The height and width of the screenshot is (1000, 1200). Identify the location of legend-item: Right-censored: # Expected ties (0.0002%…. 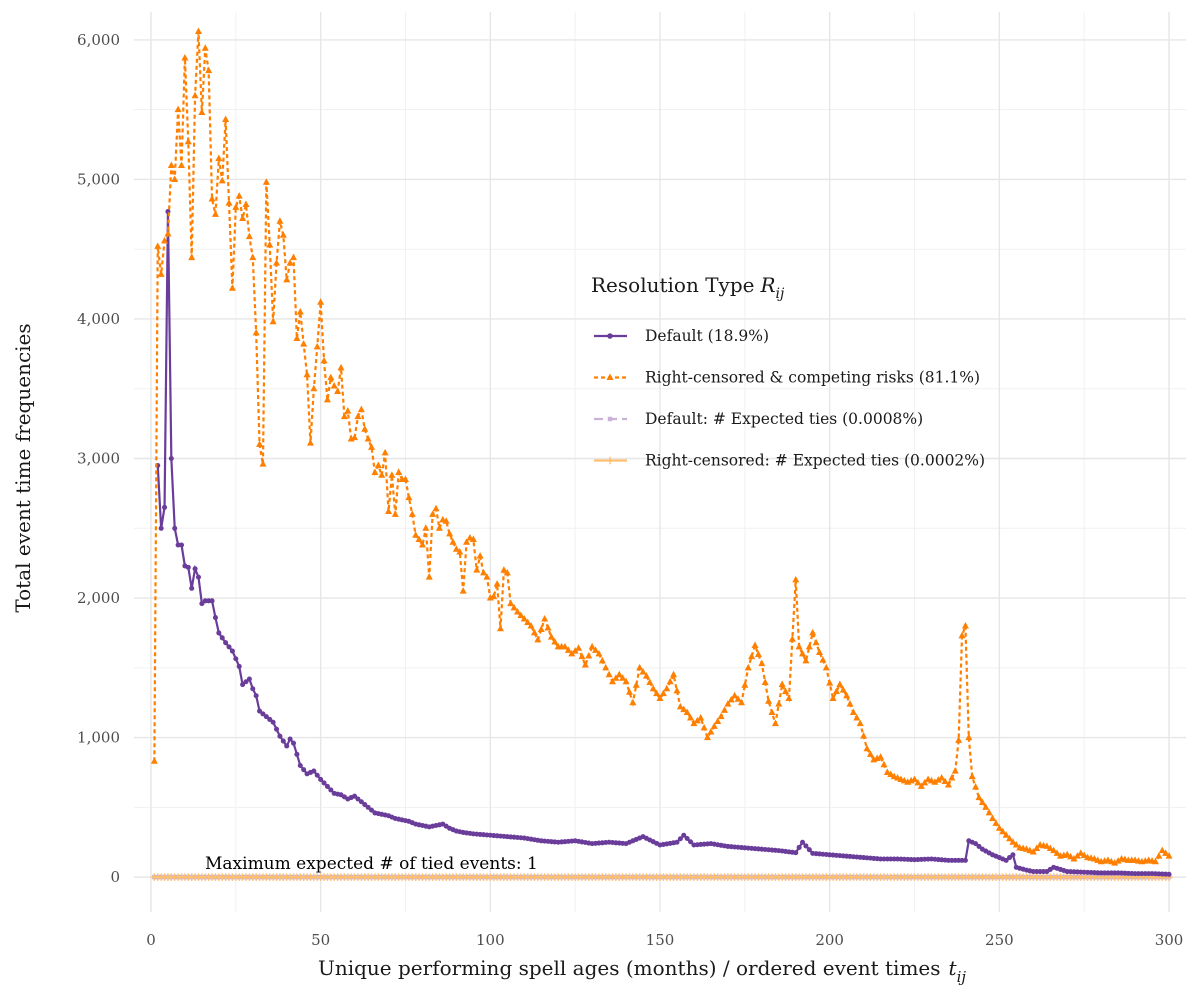
(789, 461).